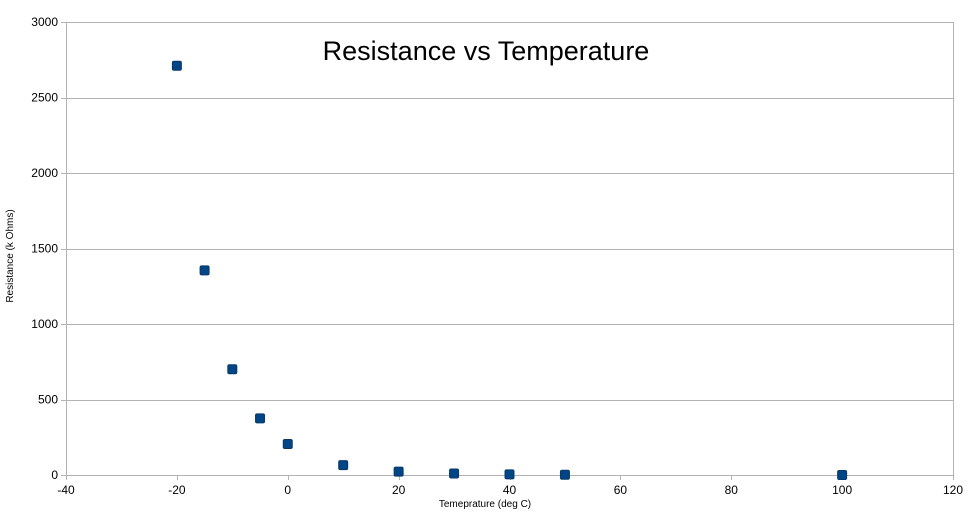 This screenshot has width=975, height=513. What do you see at coordinates (732, 490) in the screenshot?
I see `x-tick-label: 80` at bounding box center [732, 490].